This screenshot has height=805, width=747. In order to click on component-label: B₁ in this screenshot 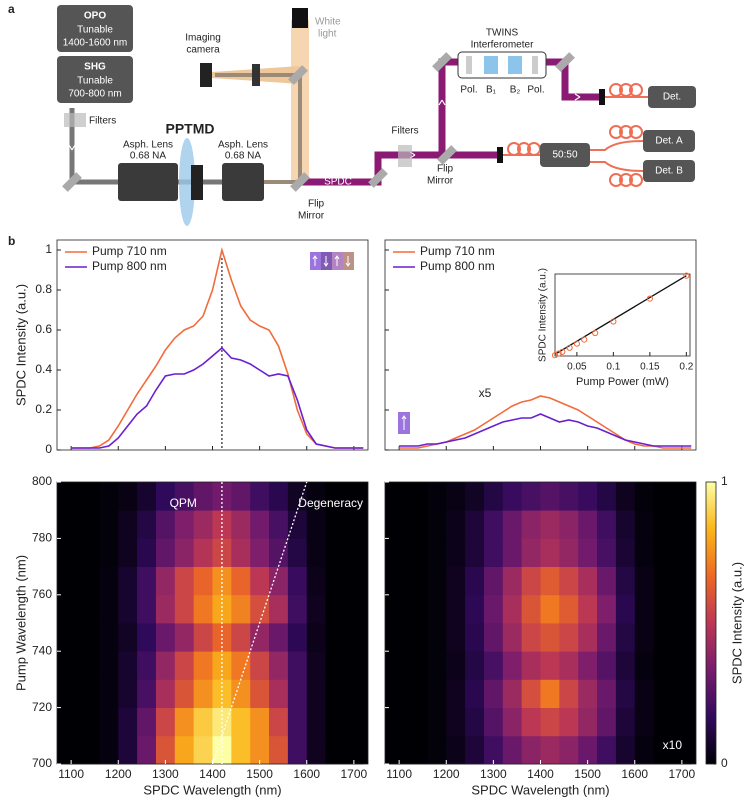, I will do `click(491, 90)`.